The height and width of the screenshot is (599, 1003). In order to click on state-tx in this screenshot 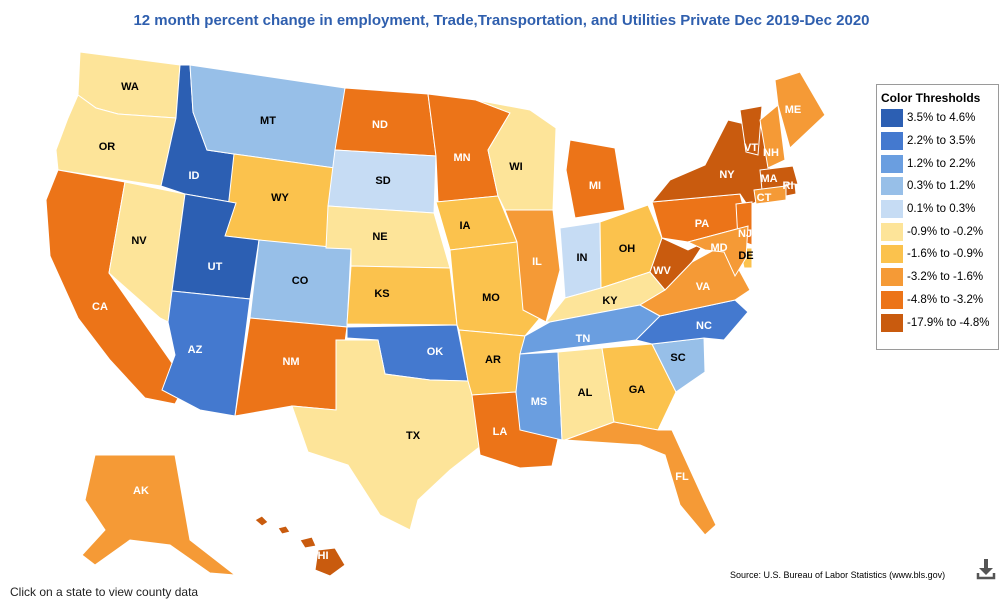, I will do `click(387, 435)`.